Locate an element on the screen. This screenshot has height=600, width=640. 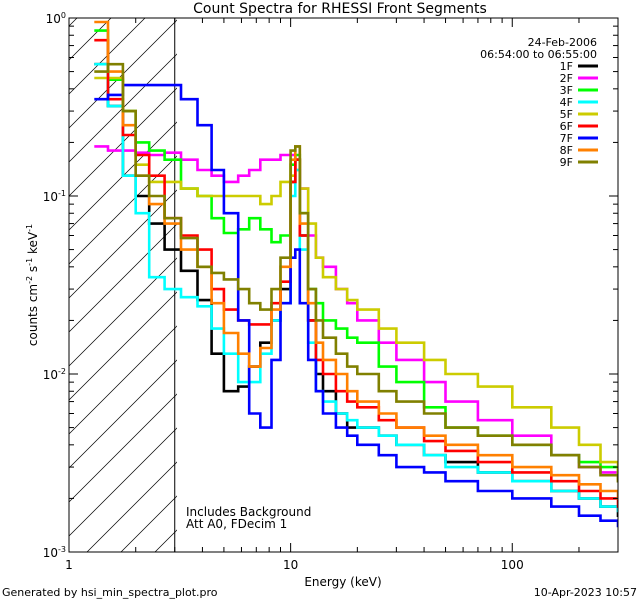
legend-label-7f: 7F is located at coordinates (566, 138).